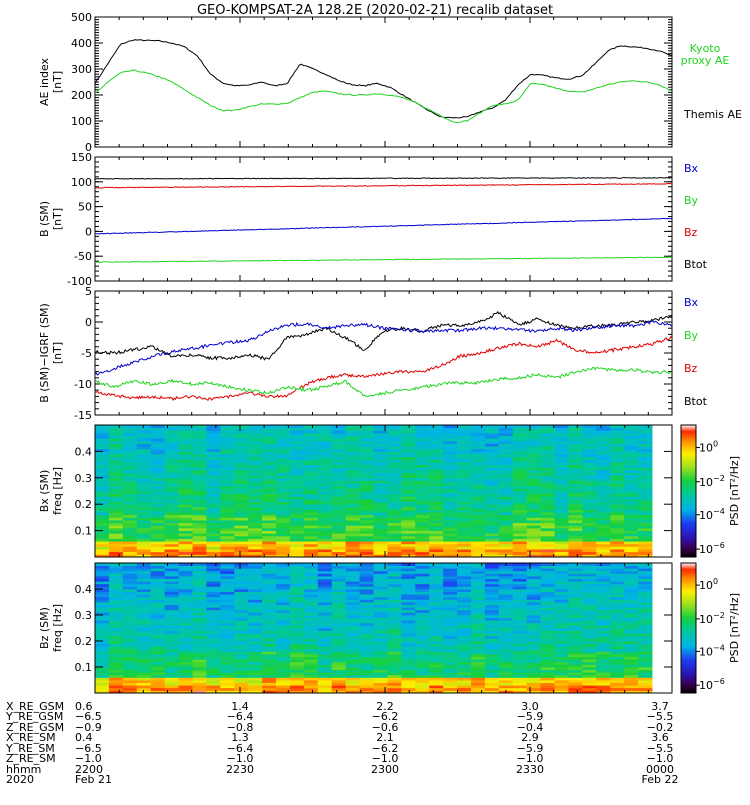 The image size is (750, 805). Describe the element at coordinates (385, 716) in the screenshot. I see `orbit-cell-2-1: −6.2` at that location.